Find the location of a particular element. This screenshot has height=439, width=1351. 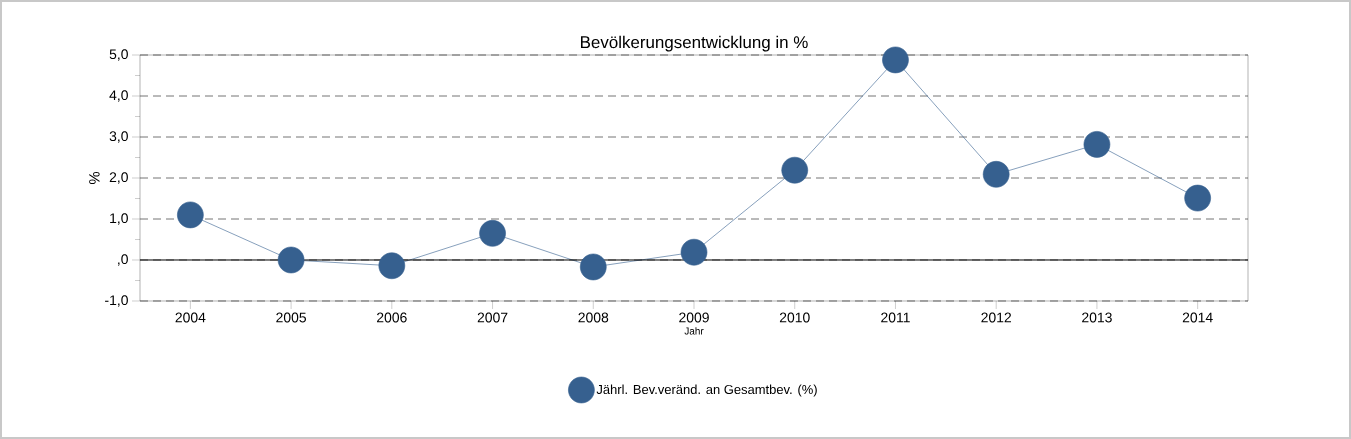

chart-title: Bevölkerungsentwicklung in % is located at coordinates (694, 43).